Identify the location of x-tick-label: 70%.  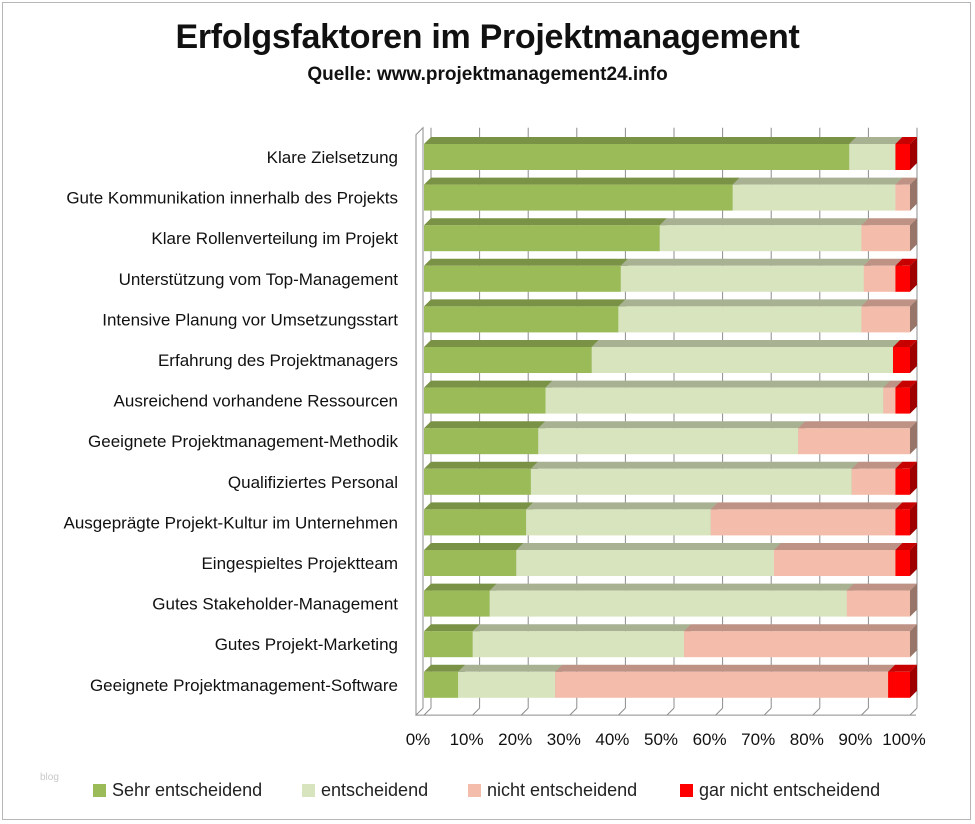
(758, 739).